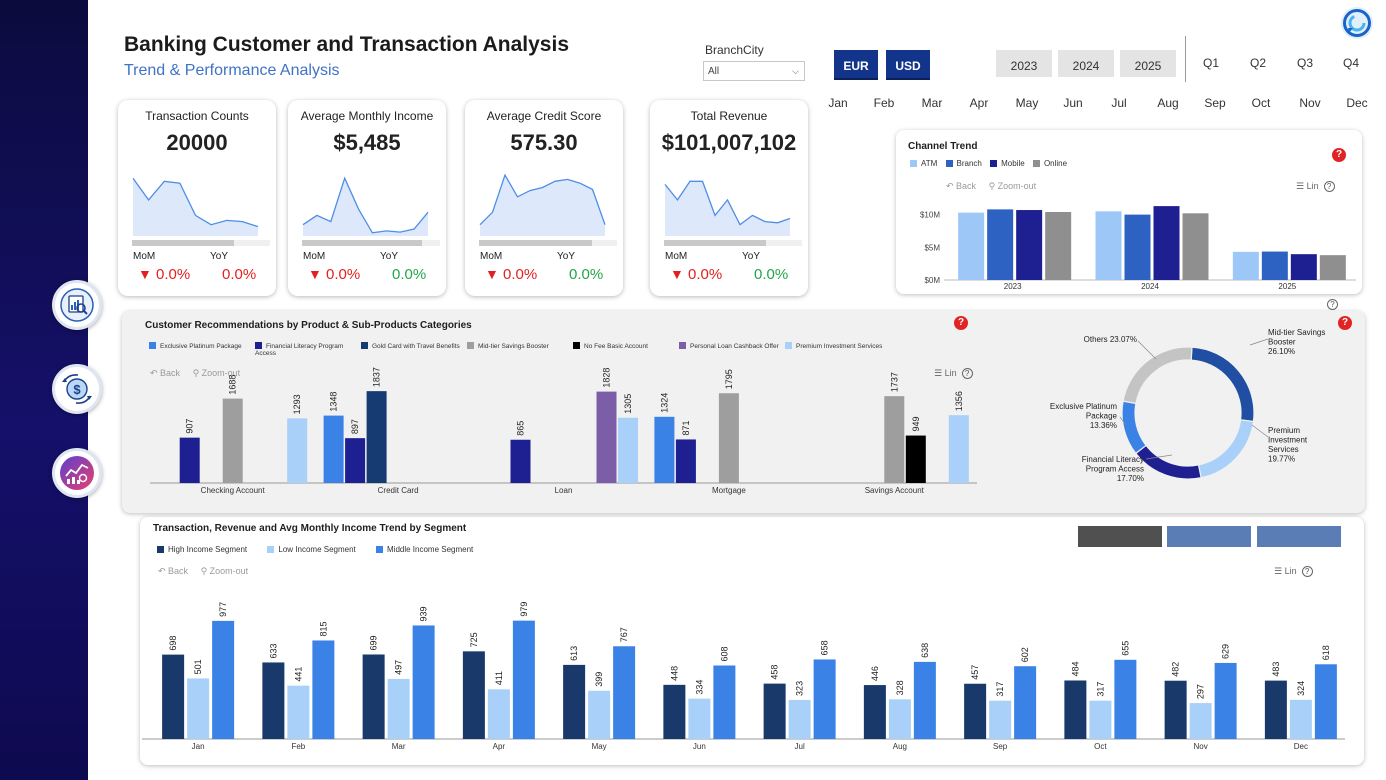  What do you see at coordinates (1148, 63) in the screenshot?
I see `year-button-2025: 2025` at bounding box center [1148, 63].